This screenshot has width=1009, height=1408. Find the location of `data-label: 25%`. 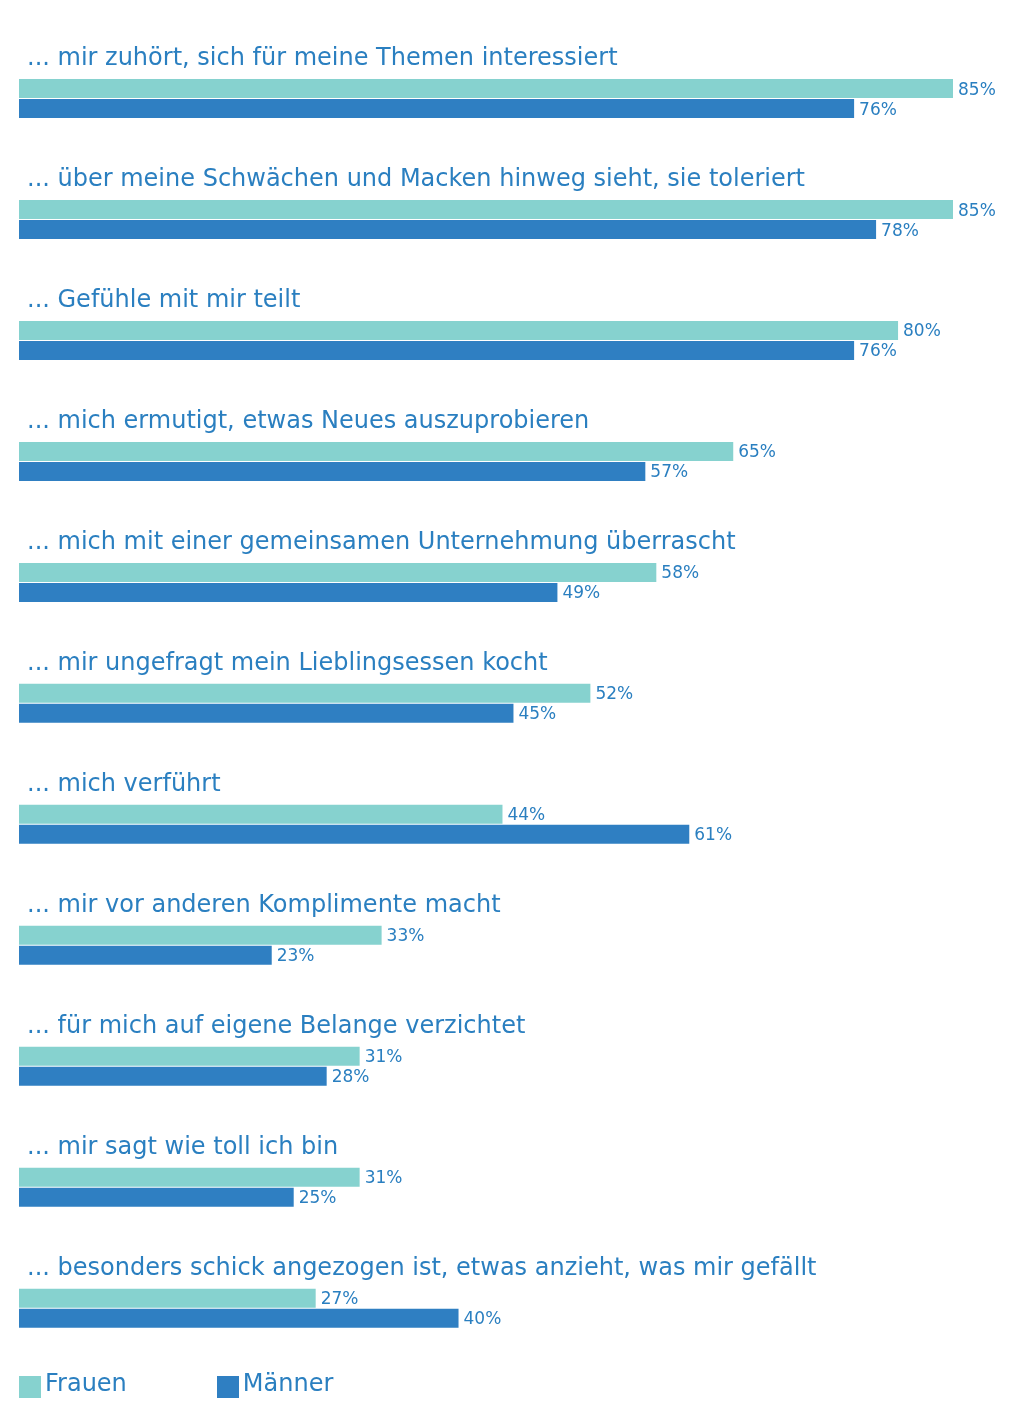

data-label: 25% is located at coordinates (317, 1197).